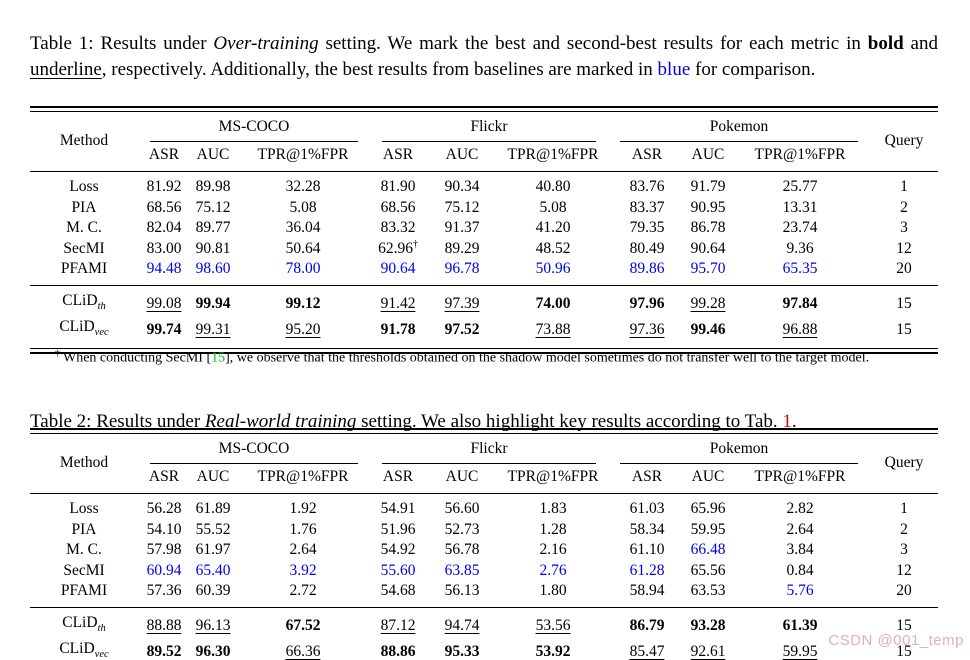  What do you see at coordinates (164, 301) in the screenshot?
I see `value-cell: 99.08` at bounding box center [164, 301].